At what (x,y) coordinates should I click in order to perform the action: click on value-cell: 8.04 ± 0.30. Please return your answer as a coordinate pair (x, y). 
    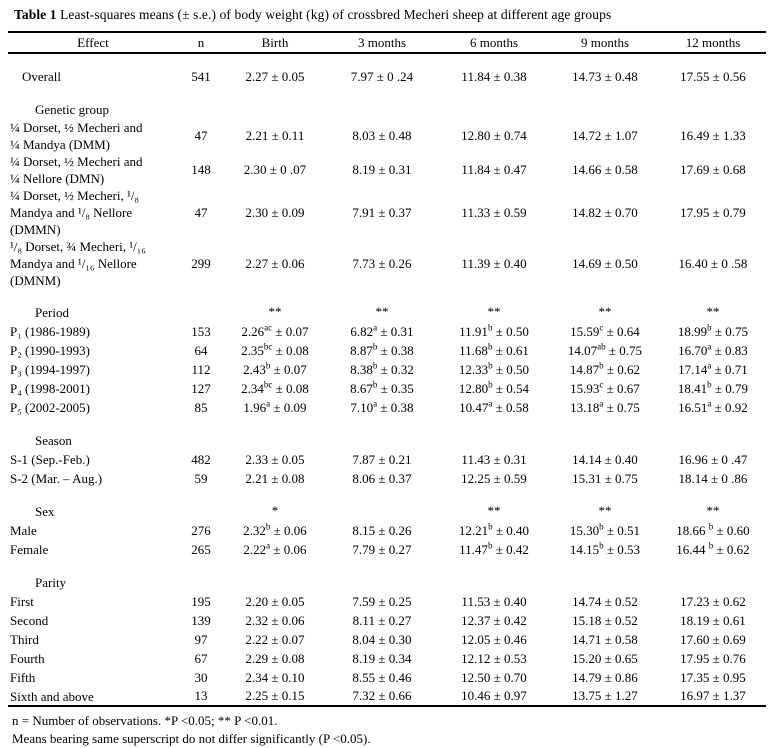
    Looking at the image, I should click on (382, 639).